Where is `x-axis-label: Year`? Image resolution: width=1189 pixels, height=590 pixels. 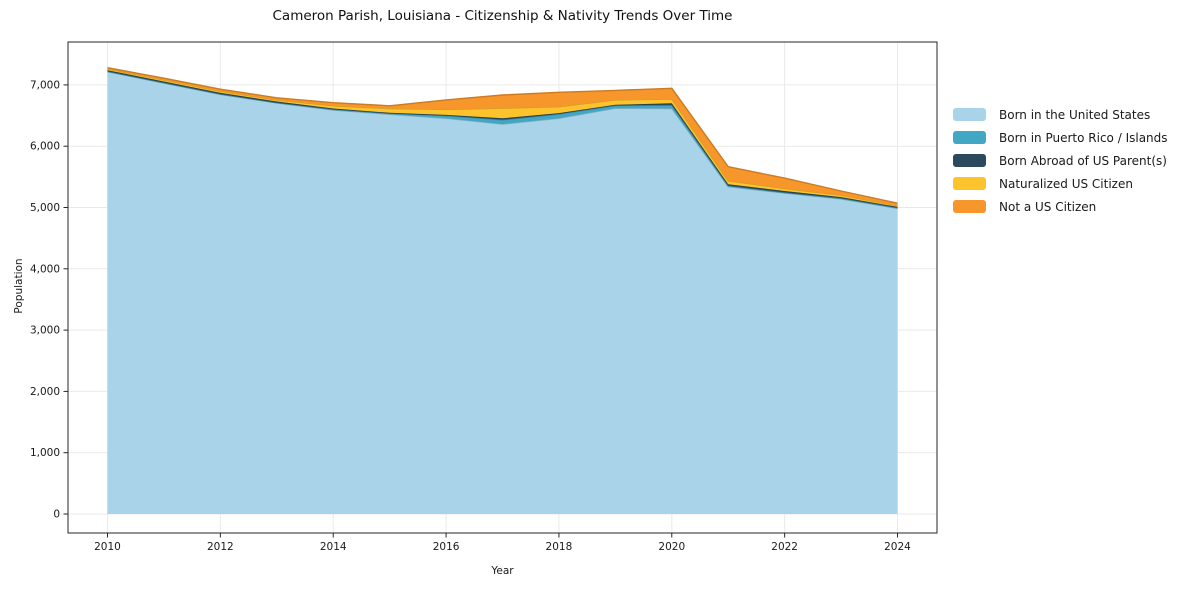
x-axis-label: Year is located at coordinates (502, 571).